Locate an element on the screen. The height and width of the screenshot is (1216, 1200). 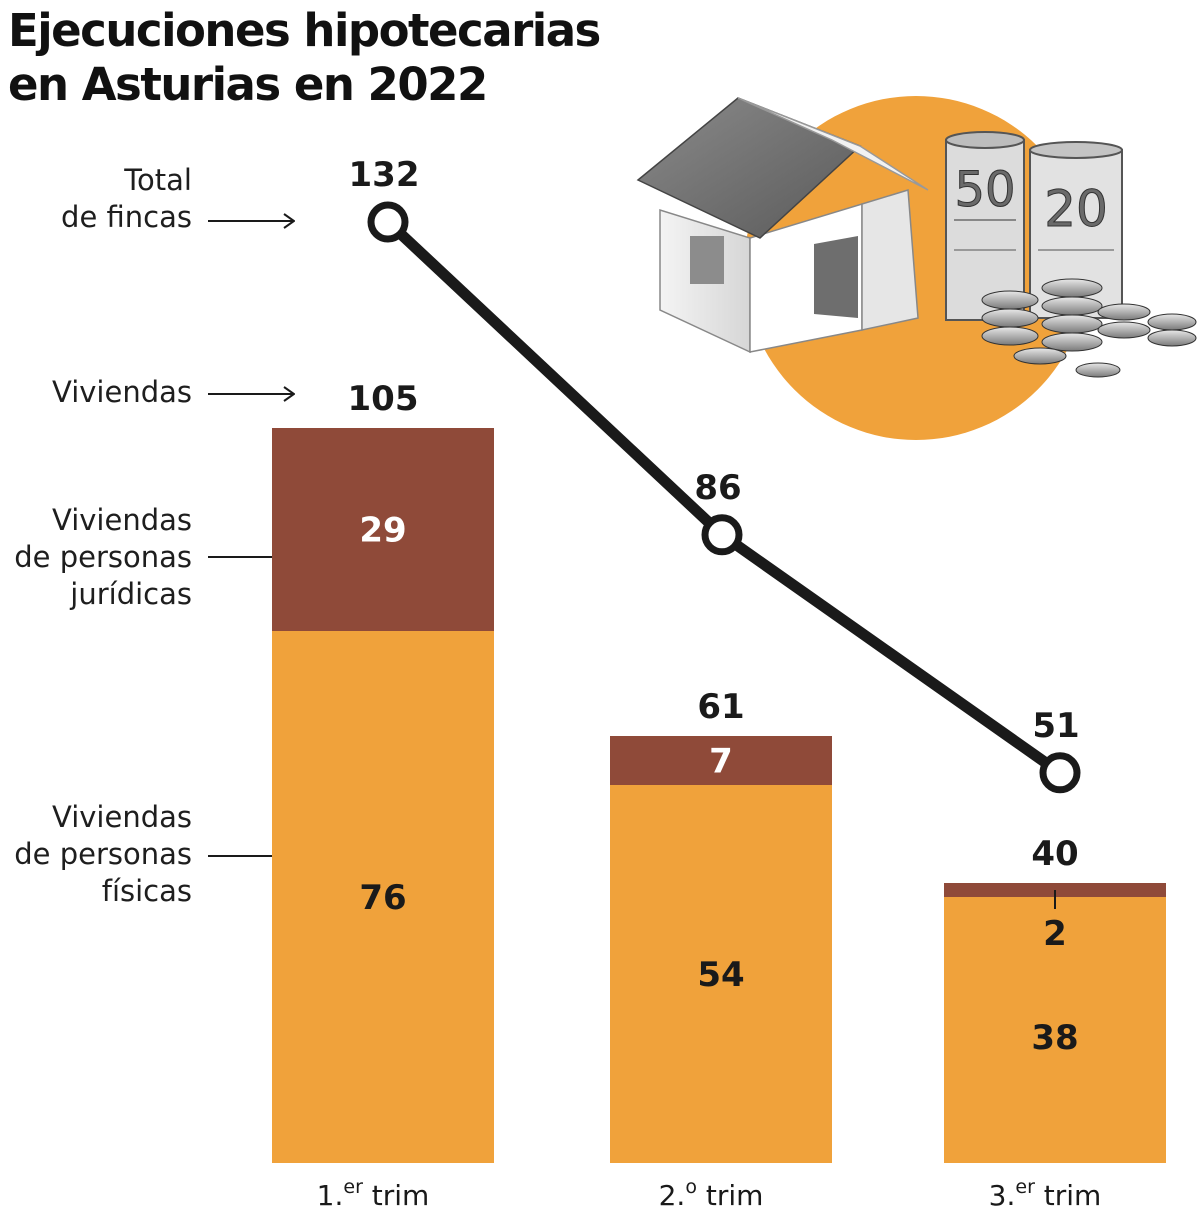
label-fisicas-line-1: Viviendas is located at coordinates (122, 817).